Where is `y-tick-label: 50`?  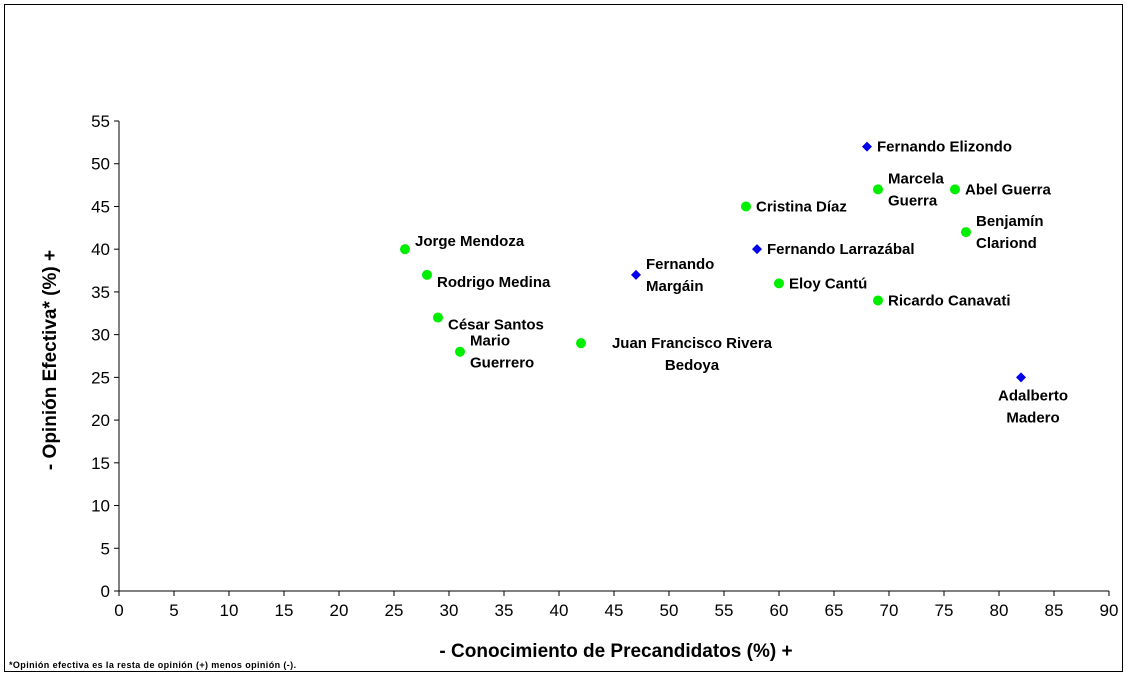 y-tick-label: 50 is located at coordinates (100, 164).